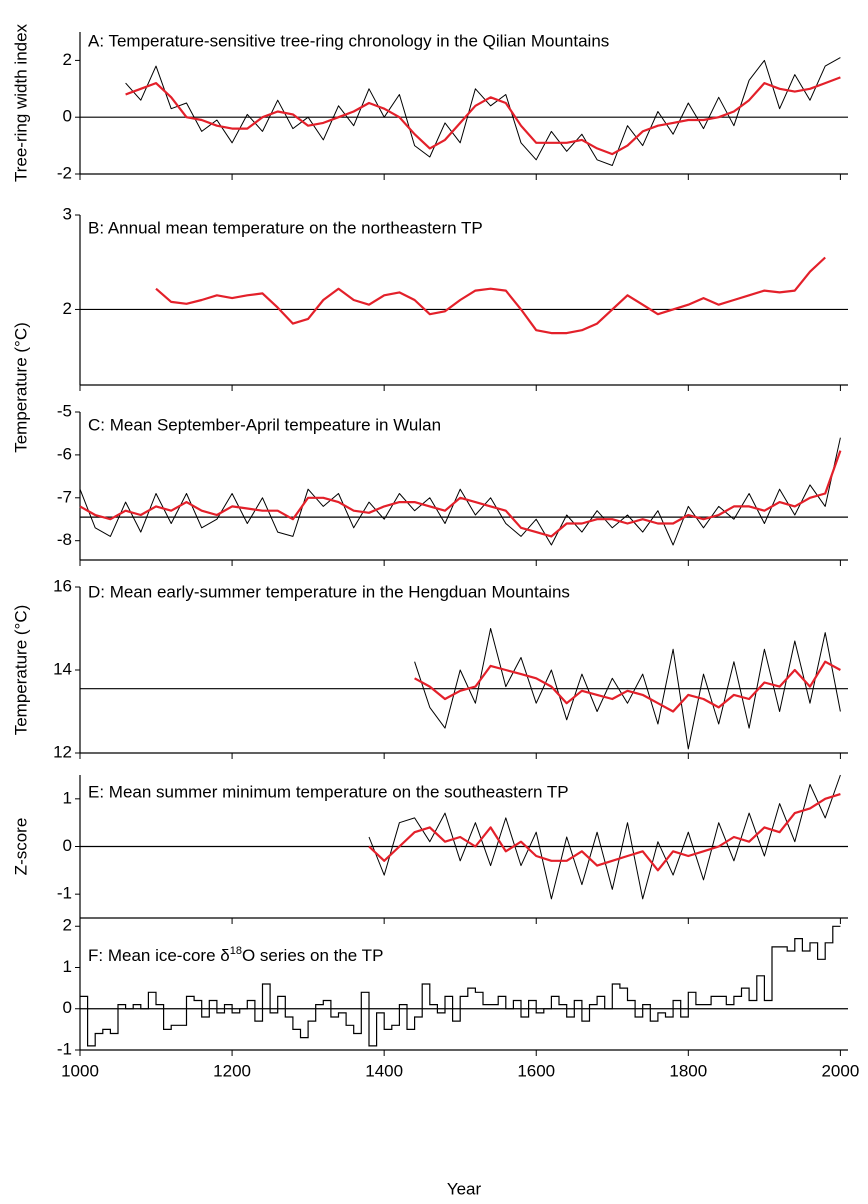  I want to click on x-tick-label: 1600, so click(536, 1070).